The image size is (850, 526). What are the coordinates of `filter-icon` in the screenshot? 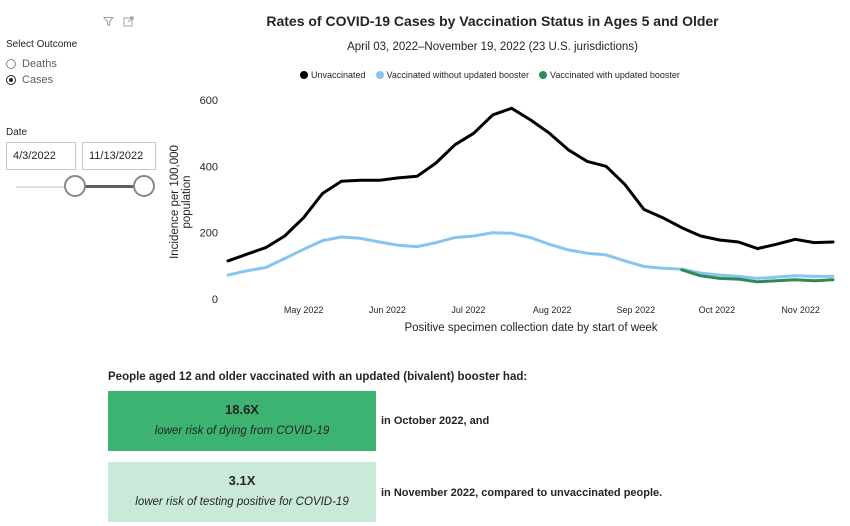 It's located at (108, 21).